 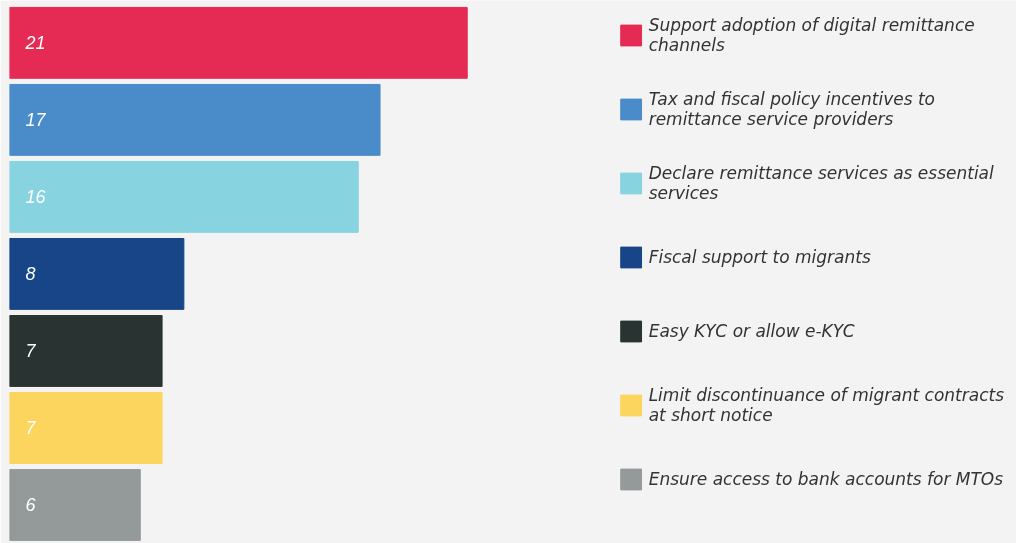 What do you see at coordinates (31, 505) in the screenshot?
I see `data-label: 6` at bounding box center [31, 505].